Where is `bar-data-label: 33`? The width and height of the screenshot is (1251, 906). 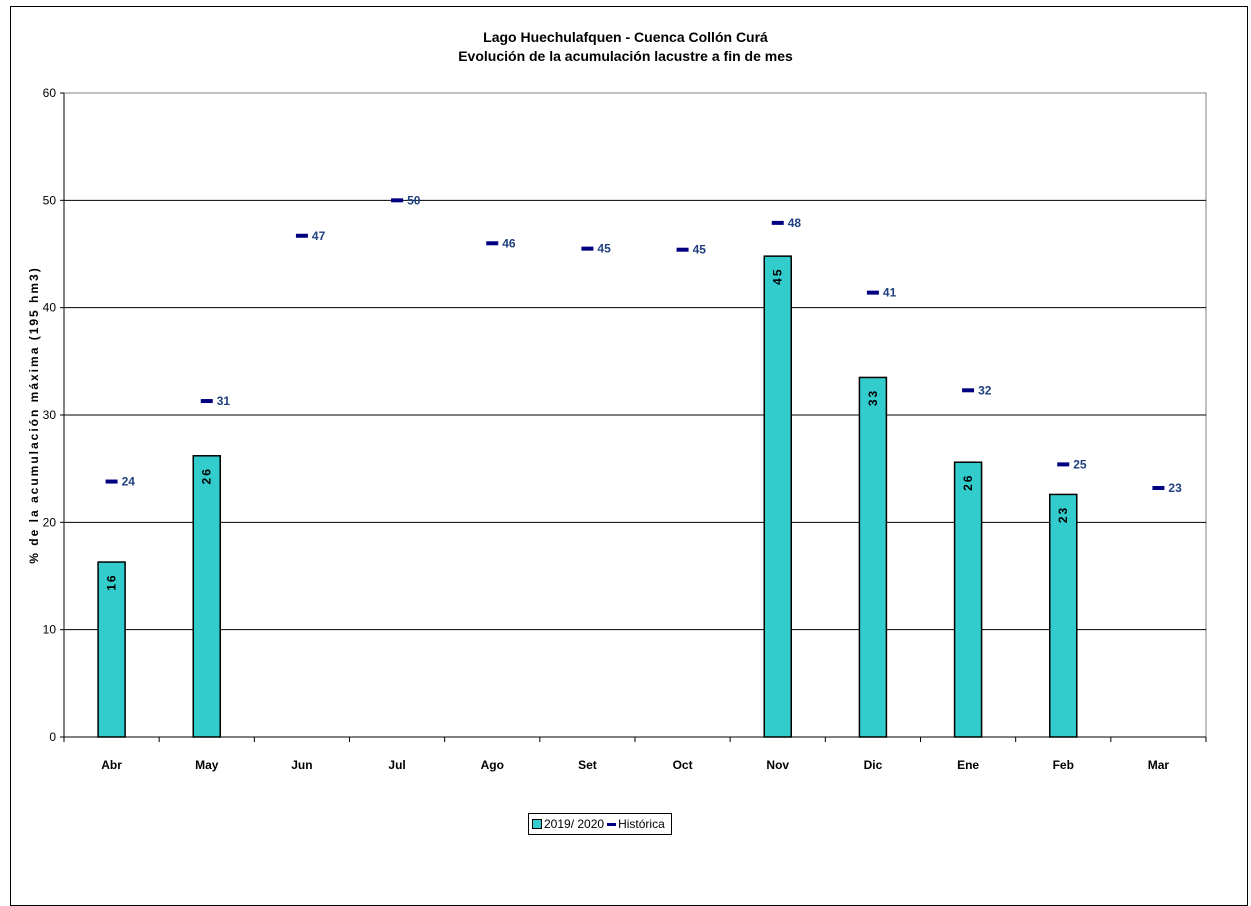
bar-data-label: 33 is located at coordinates (873, 397).